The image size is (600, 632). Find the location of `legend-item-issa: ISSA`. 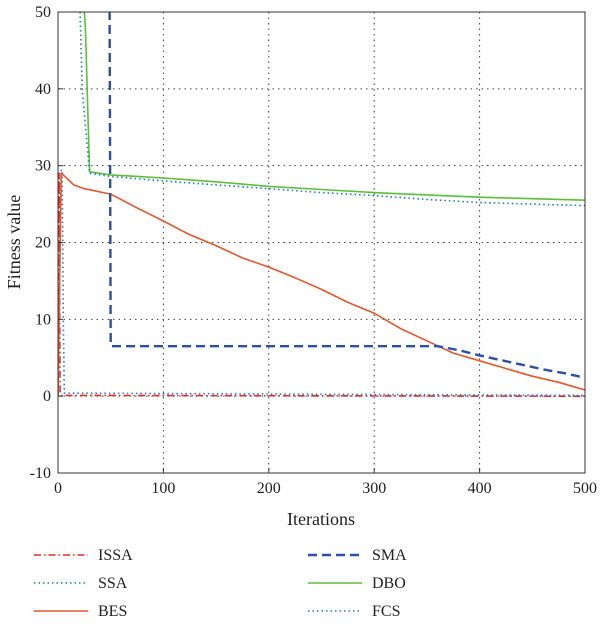

legend-item-issa: ISSA is located at coordinates (83, 555).